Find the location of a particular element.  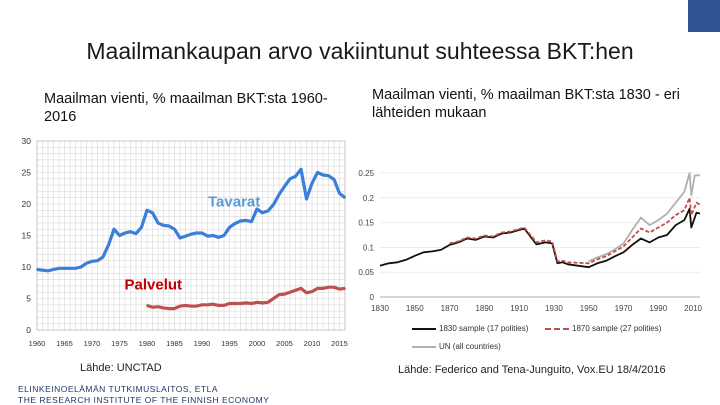

x-tick-label: 1950 is located at coordinates (589, 308).